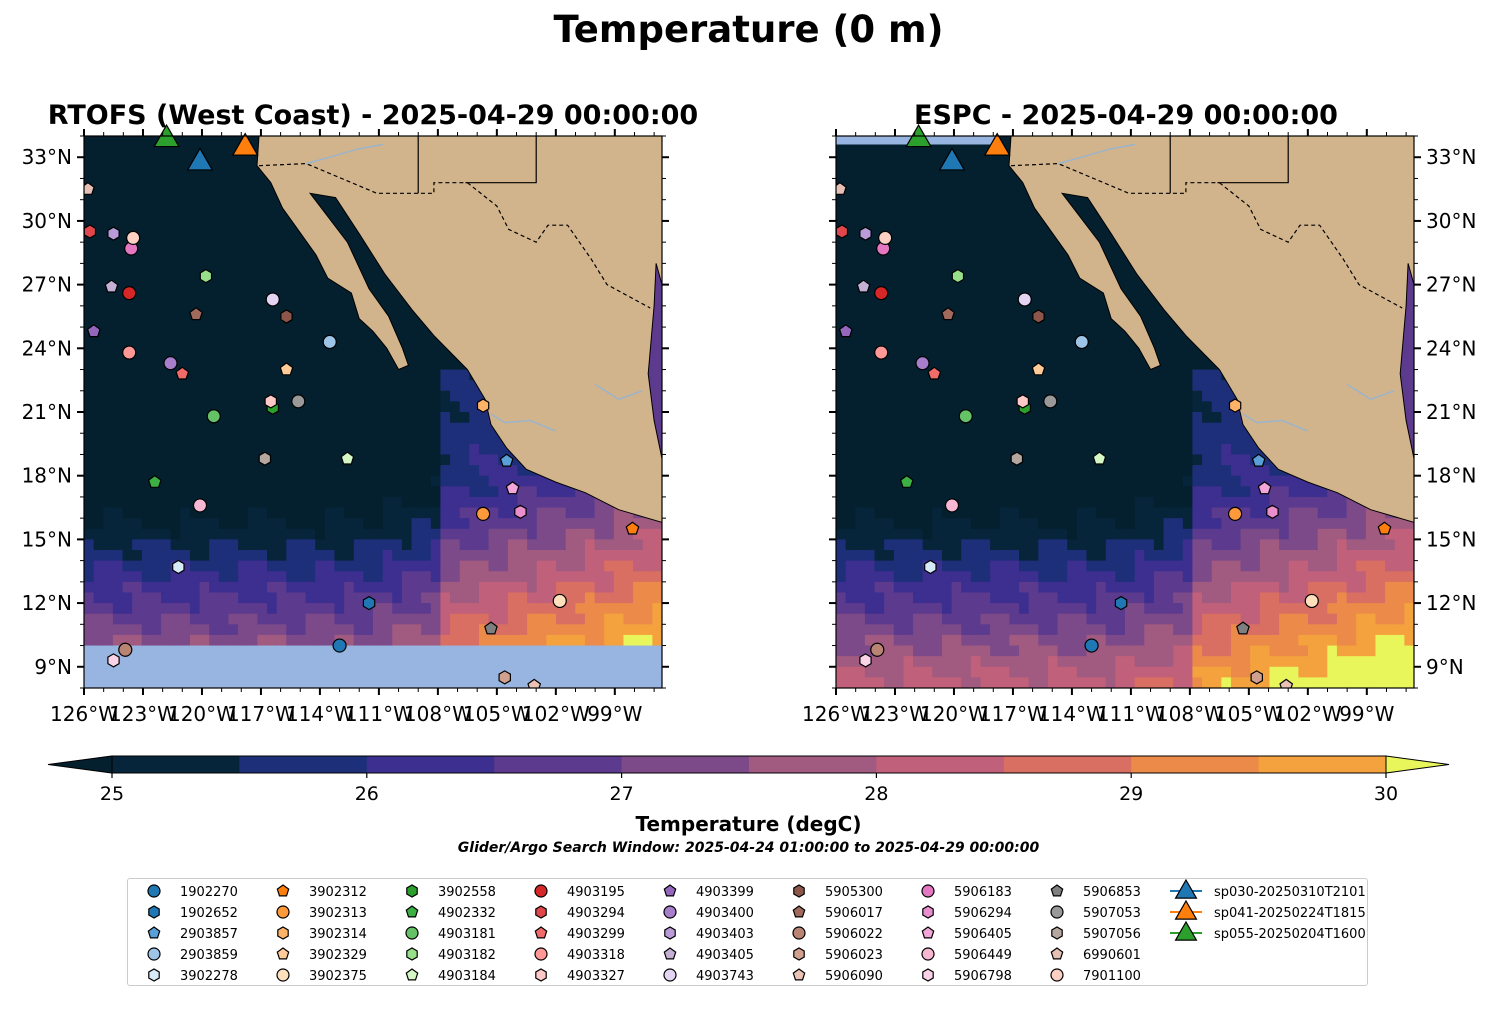 The image size is (1497, 1014). What do you see at coordinates (245, 144) in the screenshot?
I see `glider-sp041-20250224T1815-rtofs` at bounding box center [245, 144].